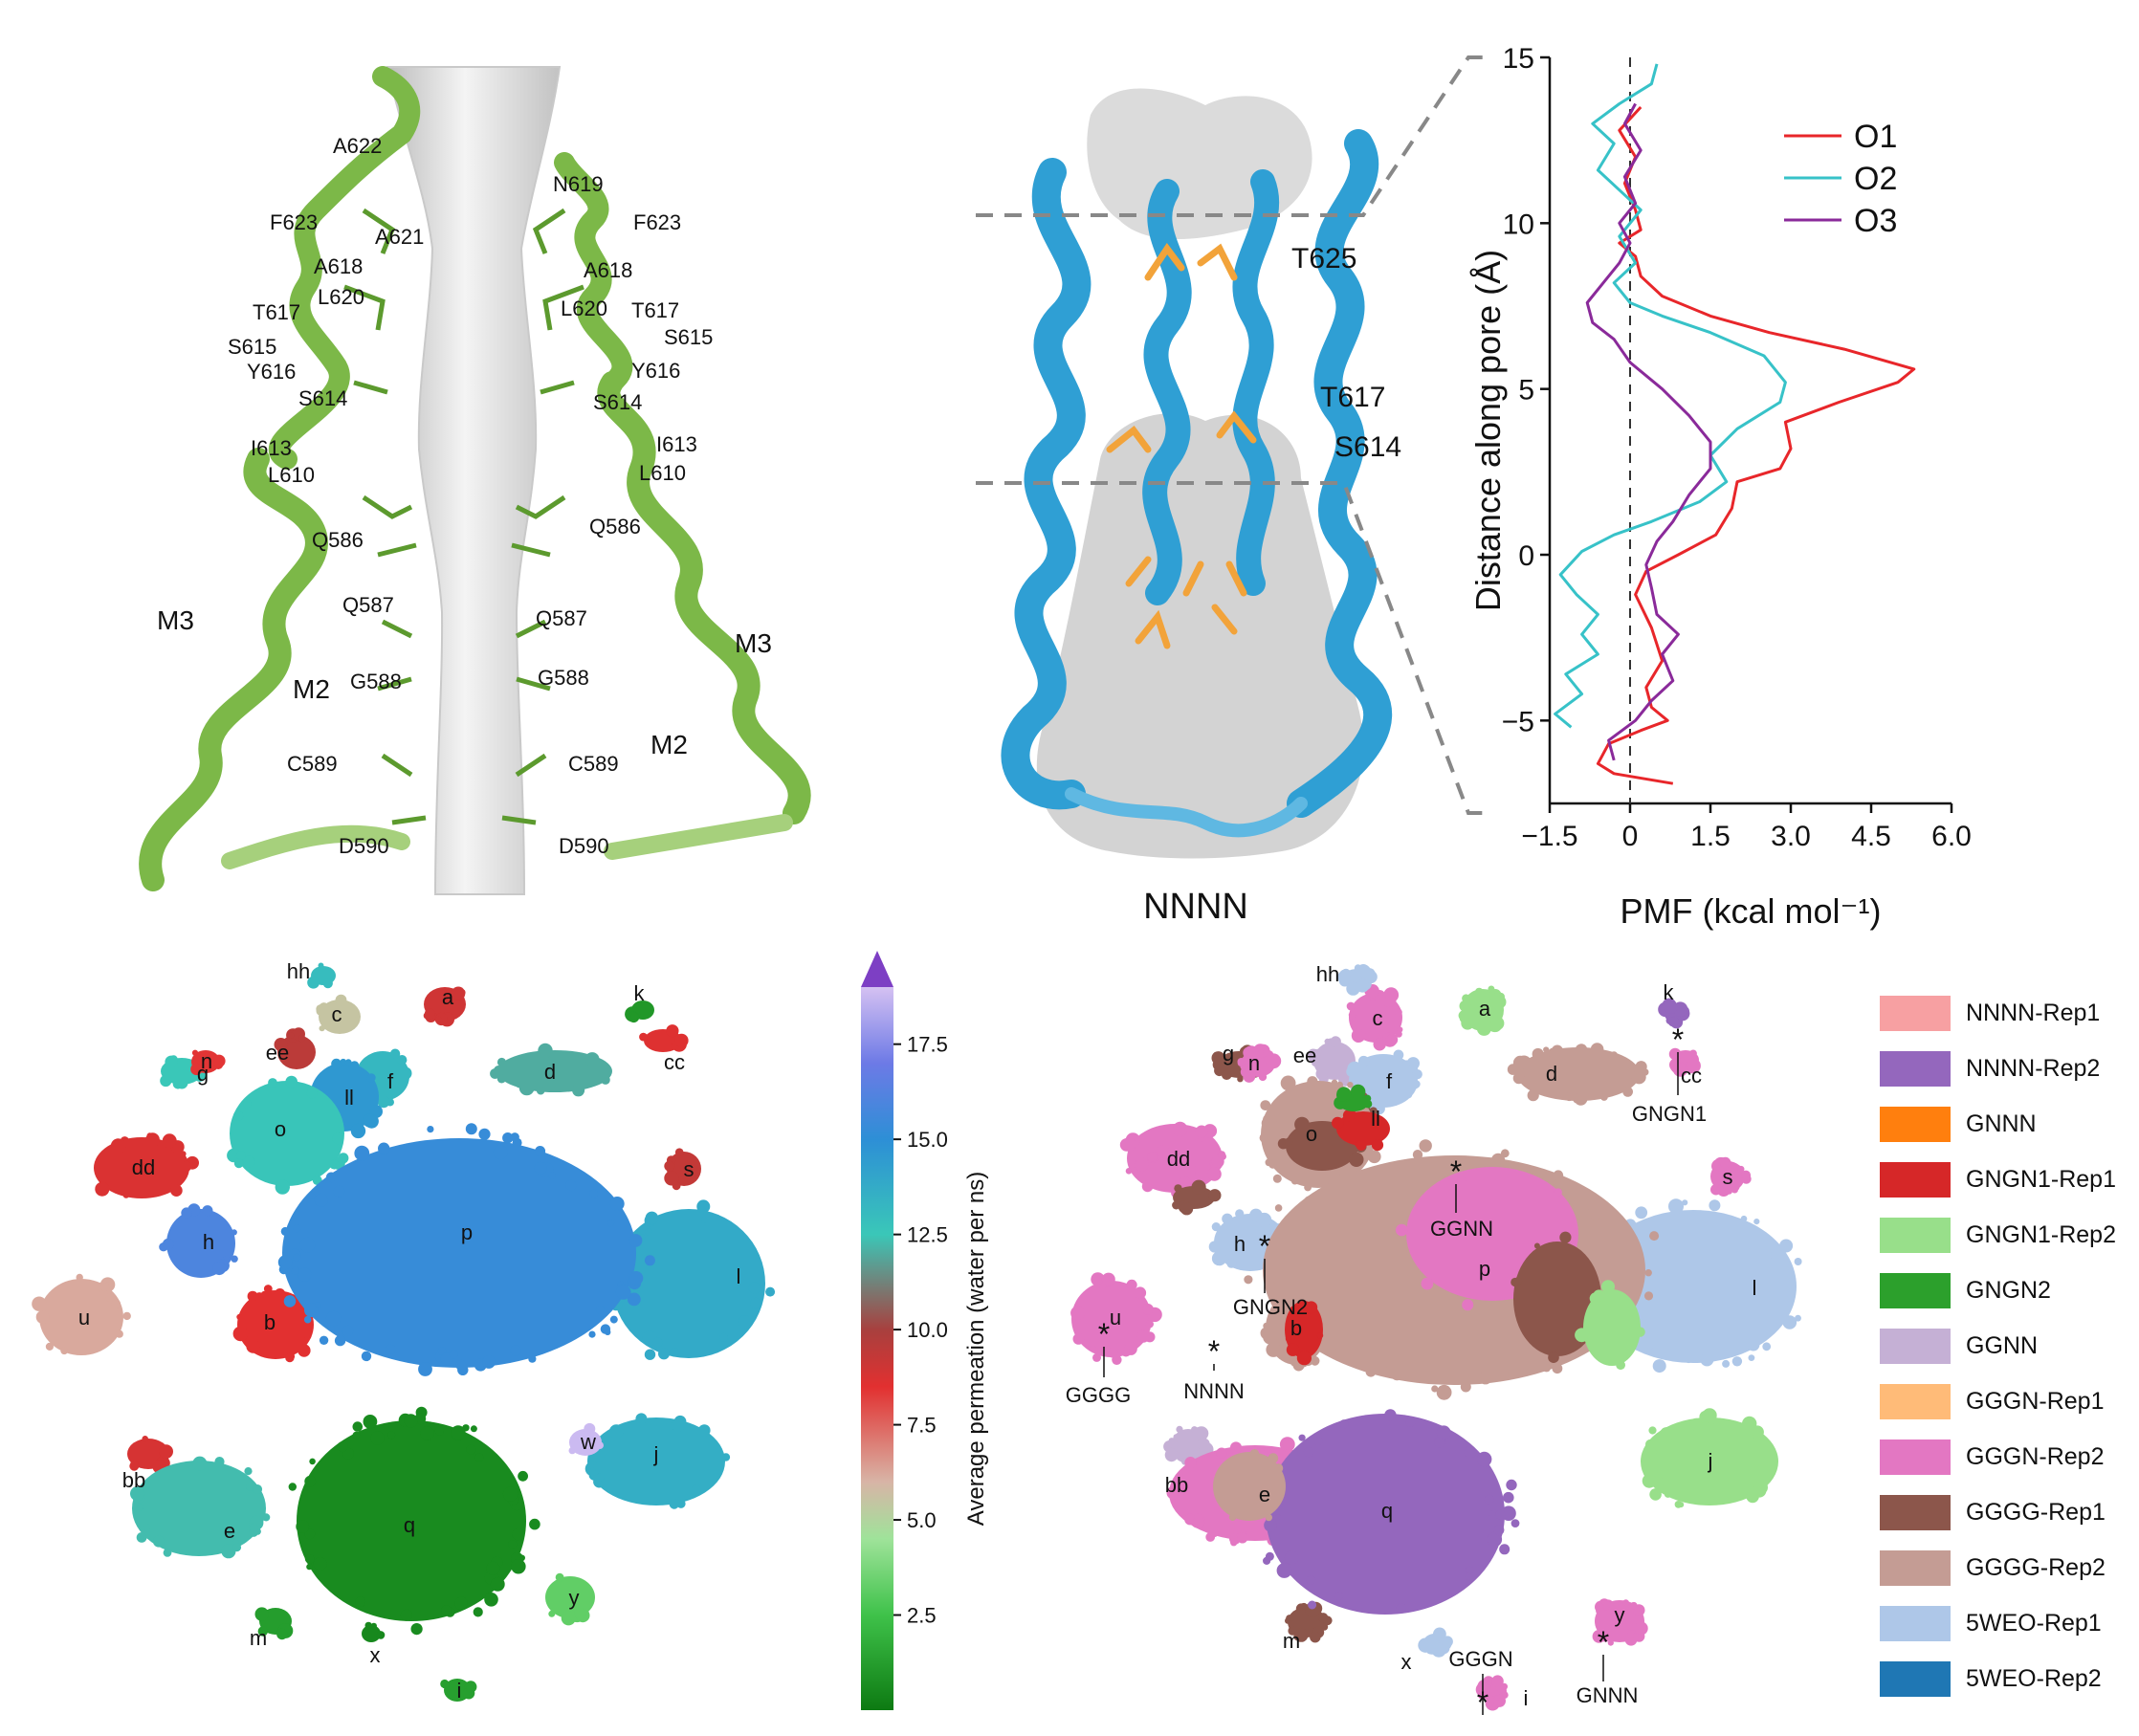  Describe the element at coordinates (927, 1330) in the screenshot. I see `colorbar-tick-label: 10.0` at that location.